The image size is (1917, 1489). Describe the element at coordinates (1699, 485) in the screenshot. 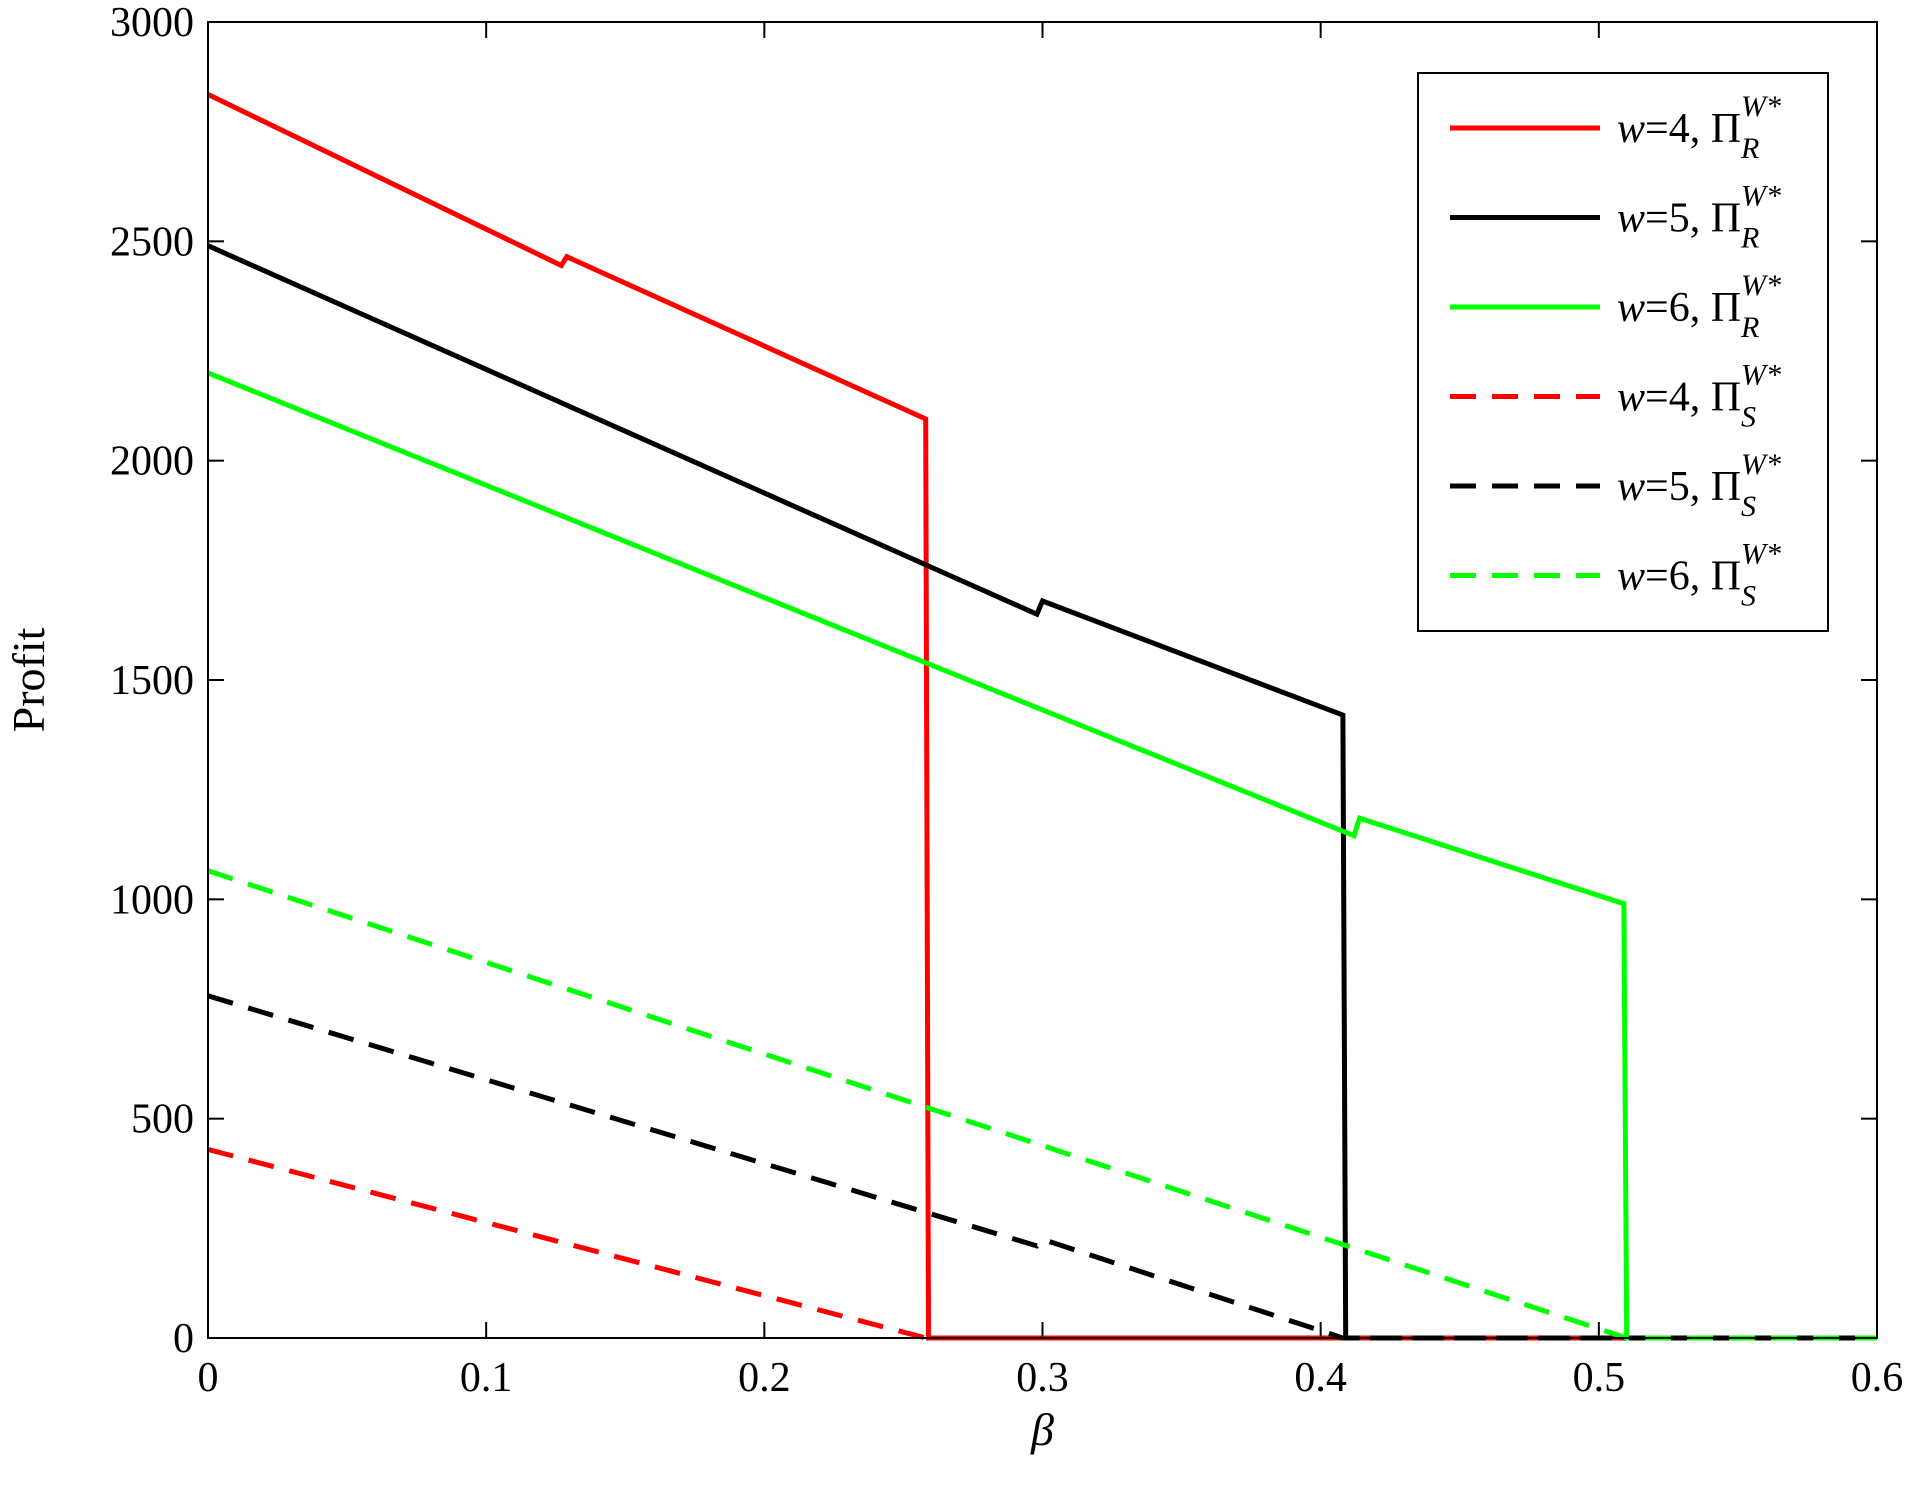

I see `legend-label: w=5, ΠW* S` at that location.